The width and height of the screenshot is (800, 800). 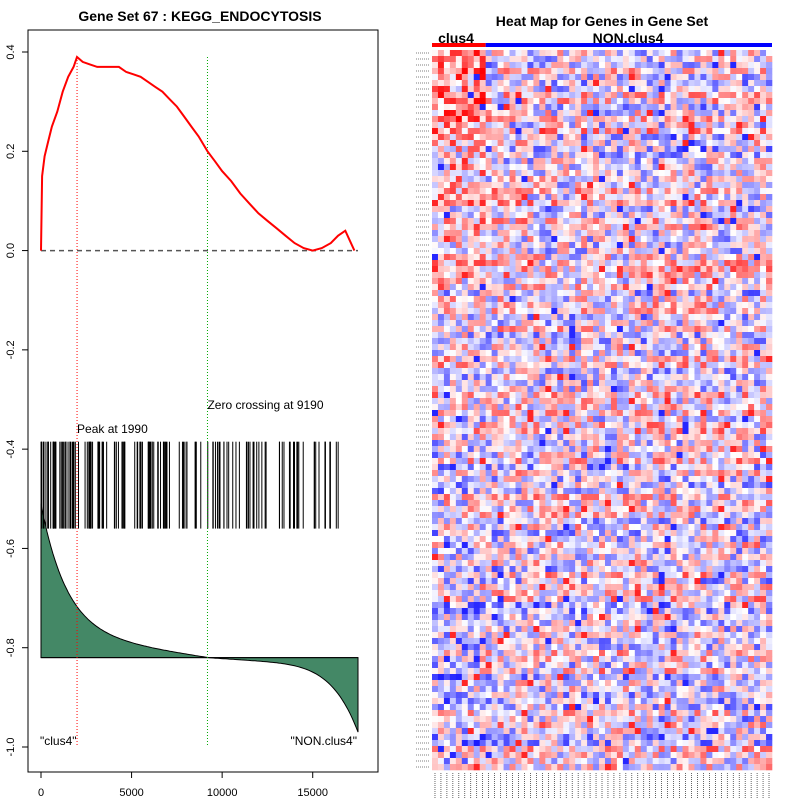 I want to click on heatmap-title: Heat Map for Genes in Gene Set, so click(x=602, y=21).